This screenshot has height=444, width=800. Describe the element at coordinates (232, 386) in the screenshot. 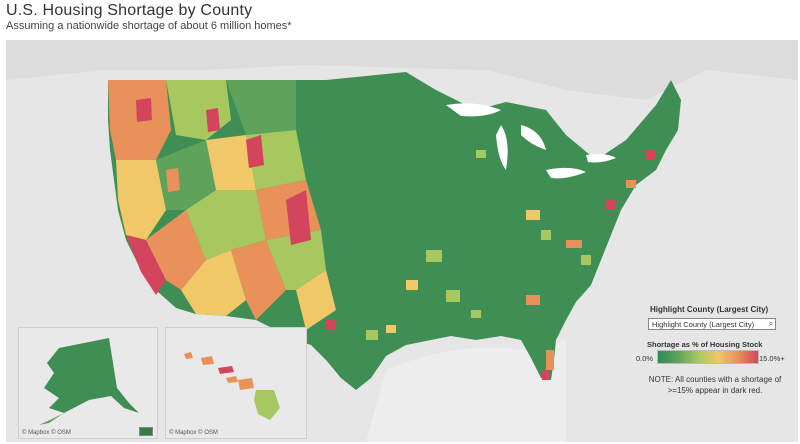

I see `hawaii-map` at that location.